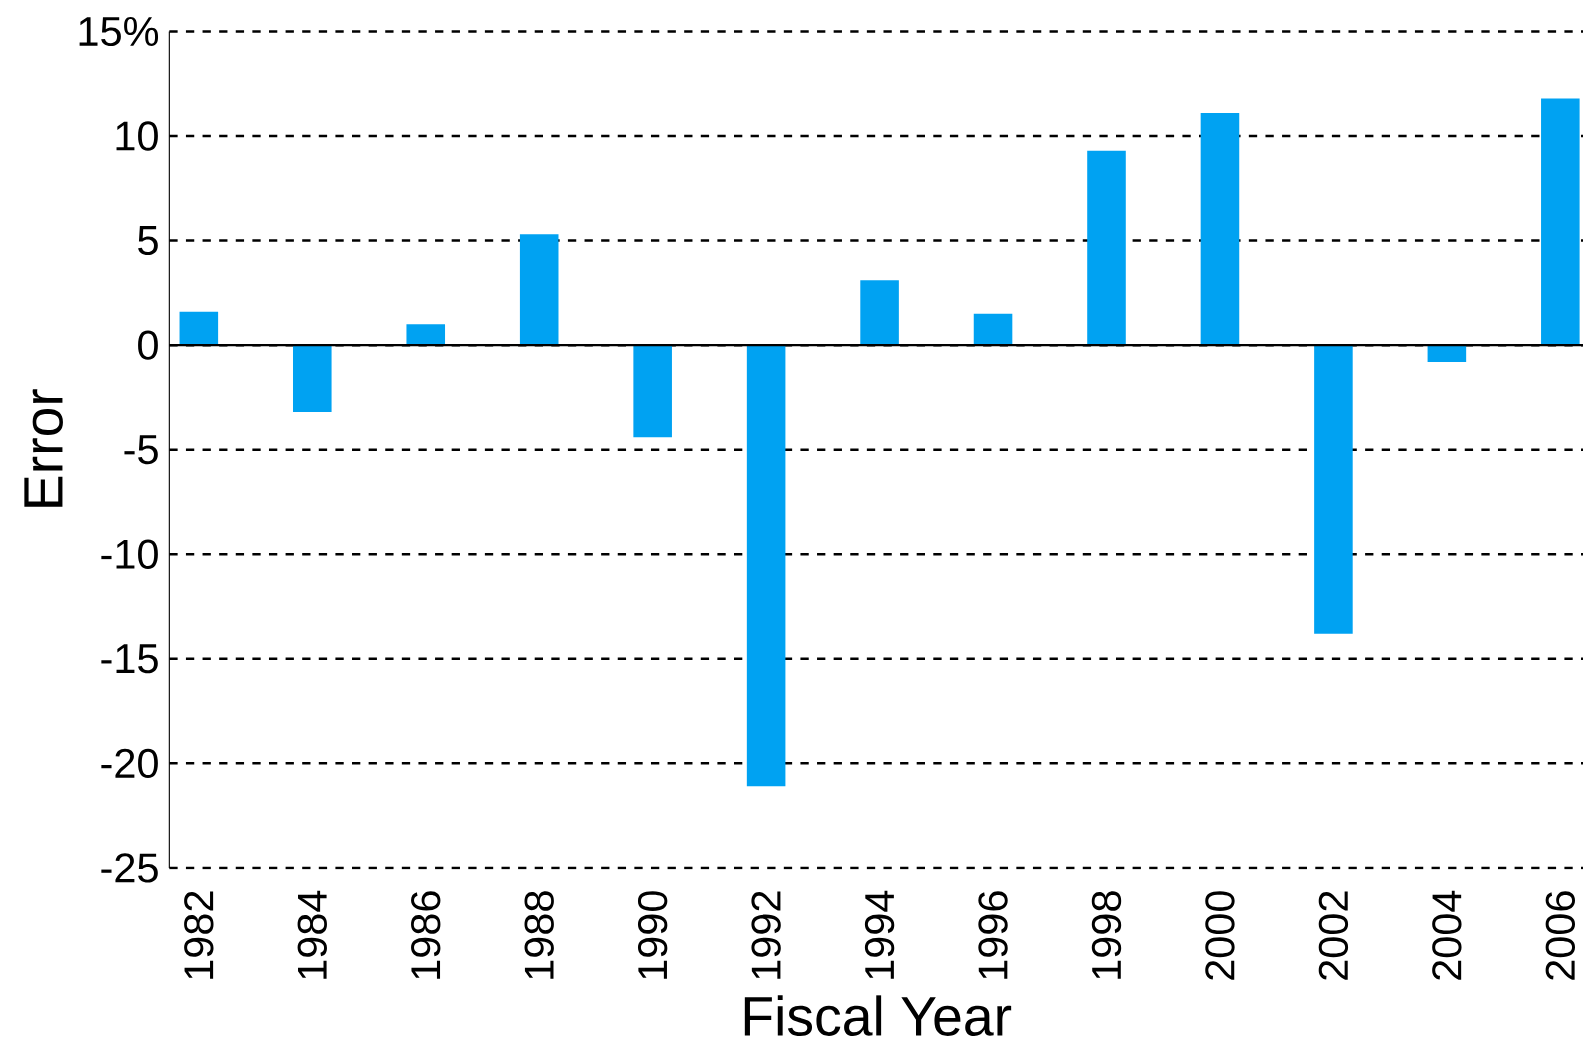 The width and height of the screenshot is (1583, 1050). Describe the element at coordinates (539, 935) in the screenshot. I see `x-tick-label: 1988` at that location.